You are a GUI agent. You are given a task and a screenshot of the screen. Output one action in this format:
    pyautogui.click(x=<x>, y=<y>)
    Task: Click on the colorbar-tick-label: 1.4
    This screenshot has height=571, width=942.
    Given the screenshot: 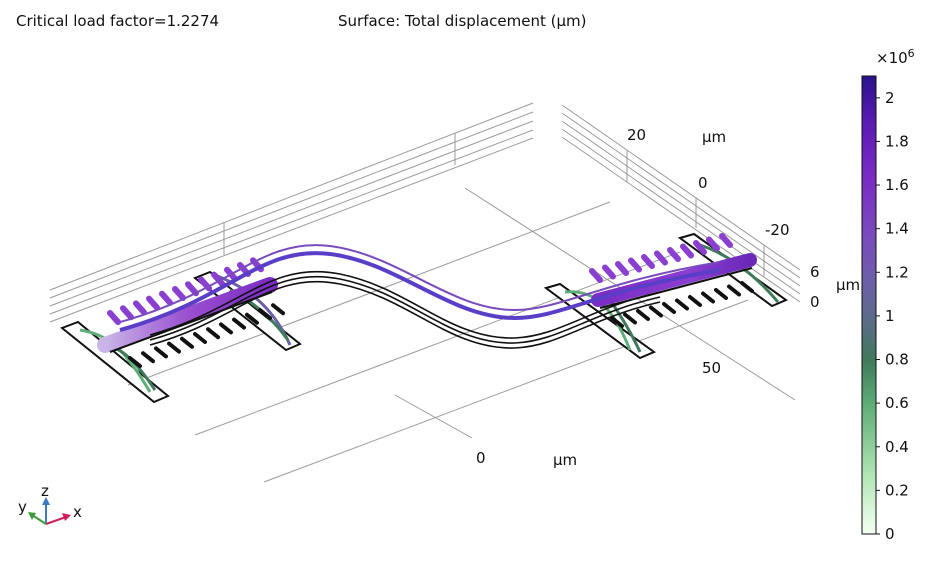 What is the action you would take?
    pyautogui.click(x=897, y=229)
    